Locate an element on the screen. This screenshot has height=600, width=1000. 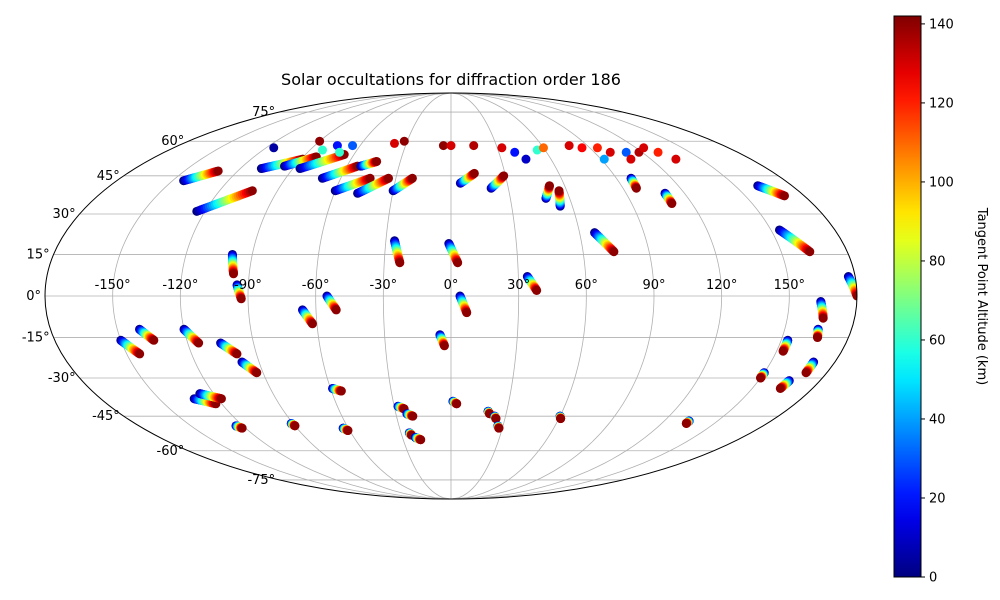
latitude-tick-label: 75° is located at coordinates (263, 112).